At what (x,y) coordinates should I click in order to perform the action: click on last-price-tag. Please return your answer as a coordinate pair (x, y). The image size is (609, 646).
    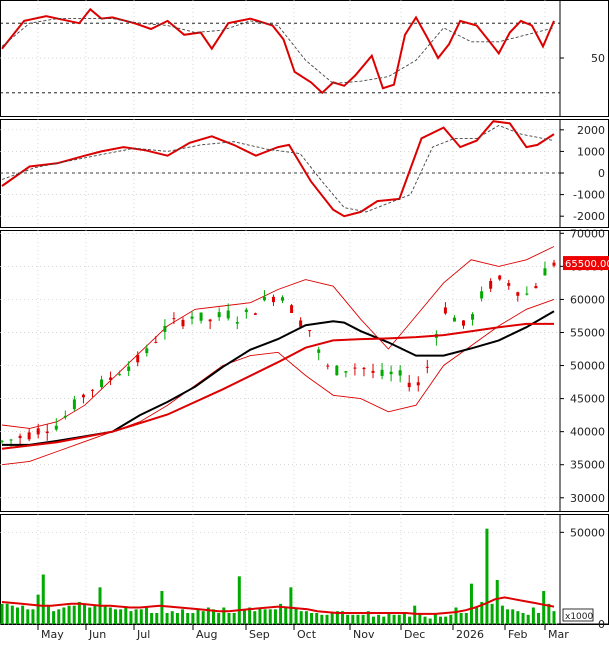
    Looking at the image, I should click on (586, 263).